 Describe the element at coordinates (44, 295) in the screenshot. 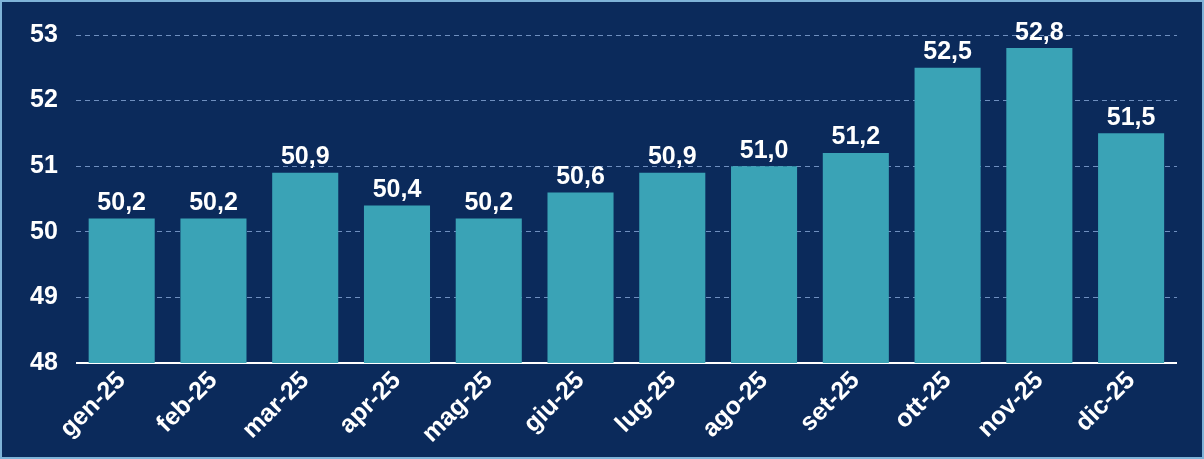

I see `y-tick-label: 49` at that location.